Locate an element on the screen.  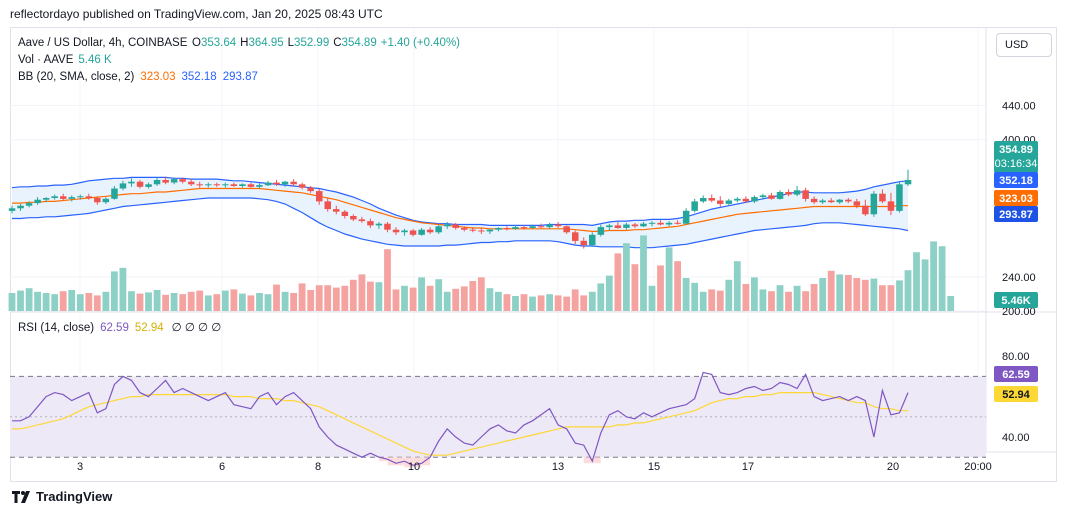
bb-lower-line is located at coordinates (460, 223).